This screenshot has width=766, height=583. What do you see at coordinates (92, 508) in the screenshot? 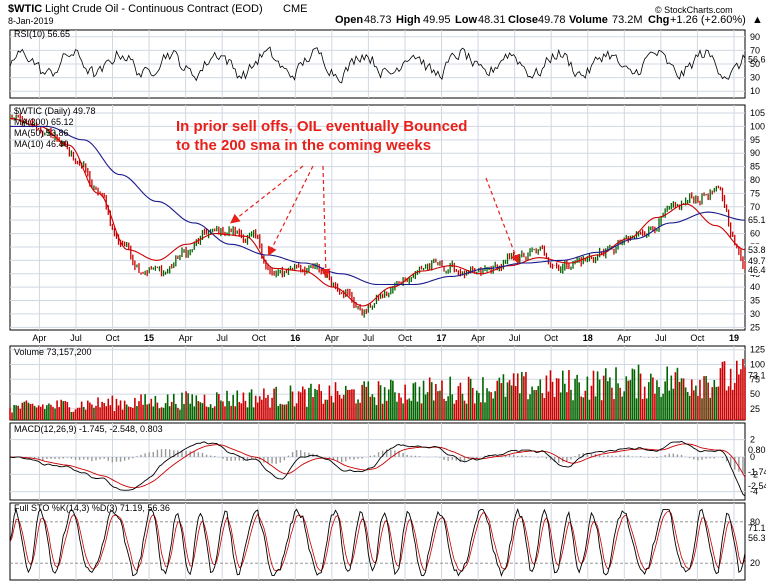
I see `stoch-legend: Full STO %K(14,3) %D(3) 71.19, 56.36` at bounding box center [92, 508].